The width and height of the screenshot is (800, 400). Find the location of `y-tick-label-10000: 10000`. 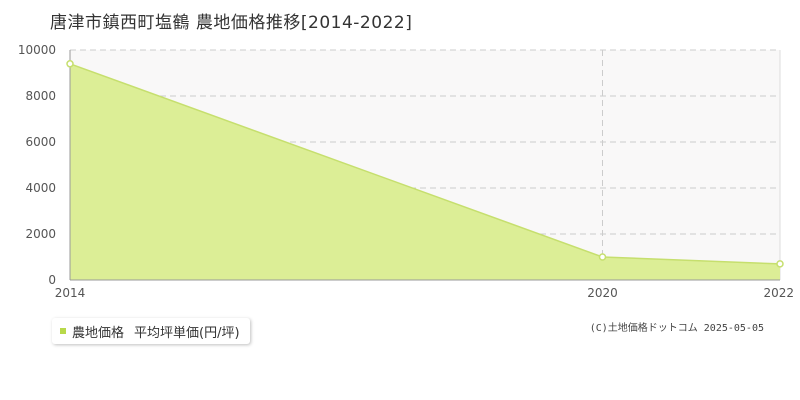

y-tick-label-10000: 10000 is located at coordinates (37, 50).